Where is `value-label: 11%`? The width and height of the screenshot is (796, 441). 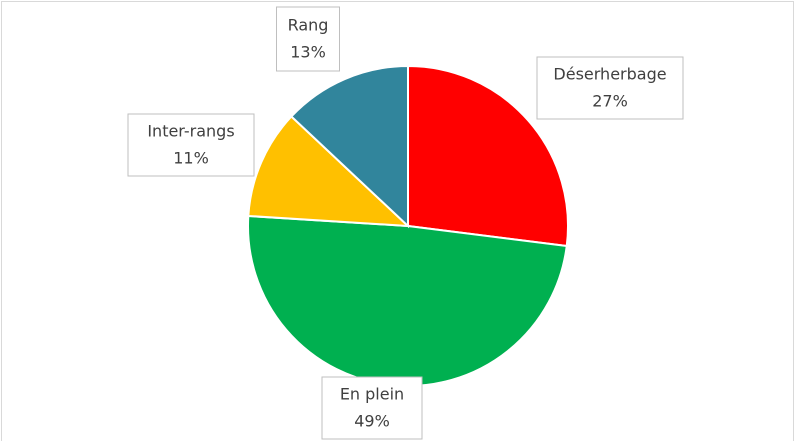
value-label: 11% is located at coordinates (191, 158).